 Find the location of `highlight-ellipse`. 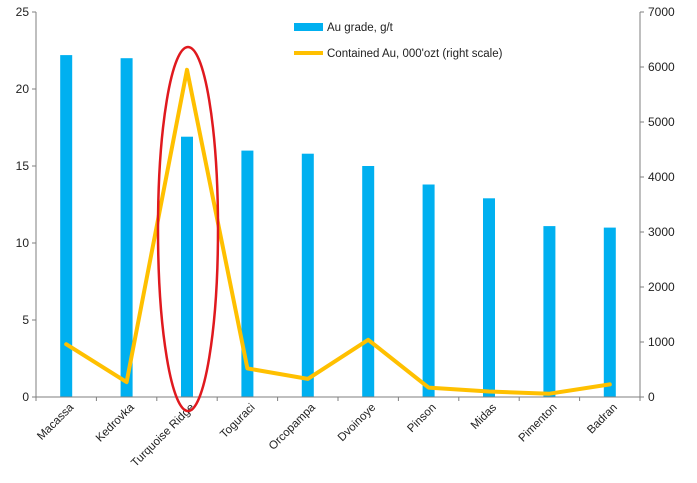

highlight-ellipse is located at coordinates (188, 229).